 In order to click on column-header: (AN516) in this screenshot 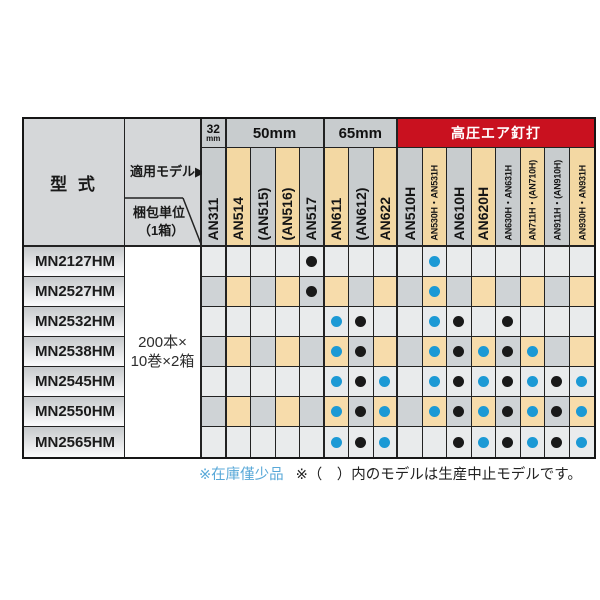, I will do `click(287, 197)`.